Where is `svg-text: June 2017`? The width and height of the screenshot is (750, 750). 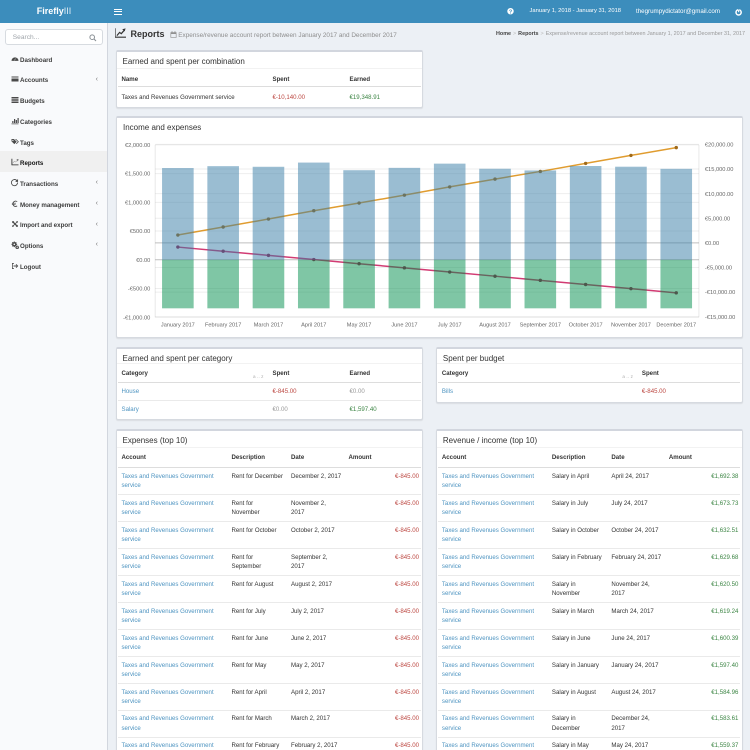
svg-text: June 2017 is located at coordinates (404, 325).